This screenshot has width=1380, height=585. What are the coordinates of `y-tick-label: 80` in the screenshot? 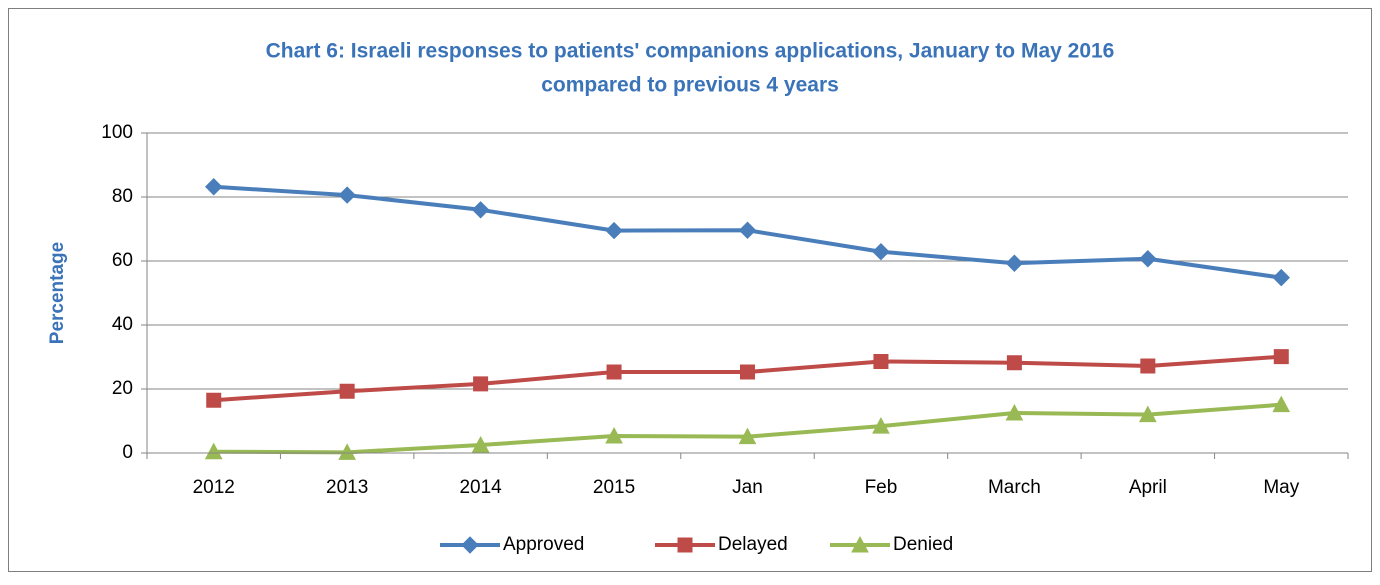 It's located at (122, 196).